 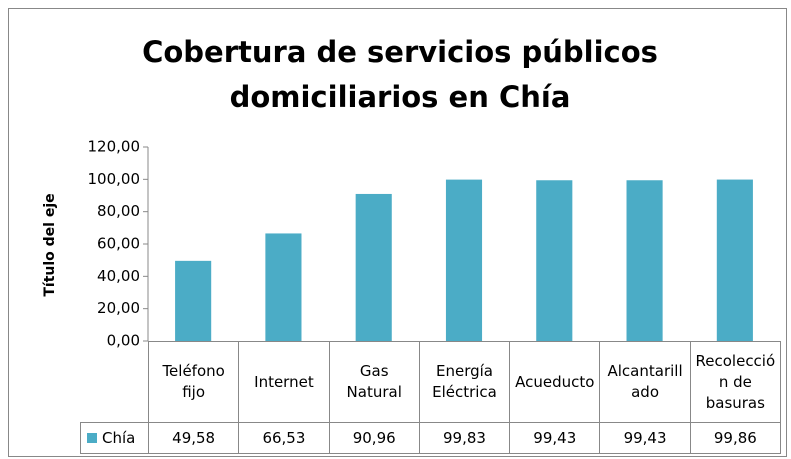 I want to click on y-tick-label: 60,00, so click(x=118, y=244).